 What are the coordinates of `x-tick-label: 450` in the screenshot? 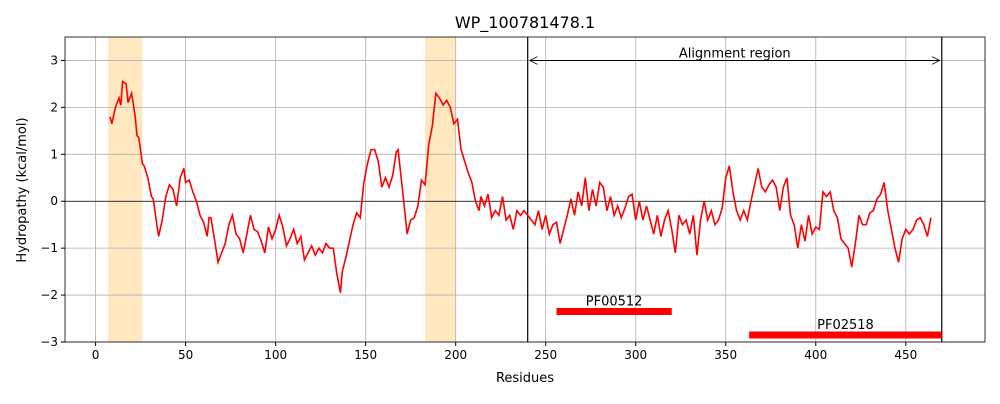 It's located at (905, 355).